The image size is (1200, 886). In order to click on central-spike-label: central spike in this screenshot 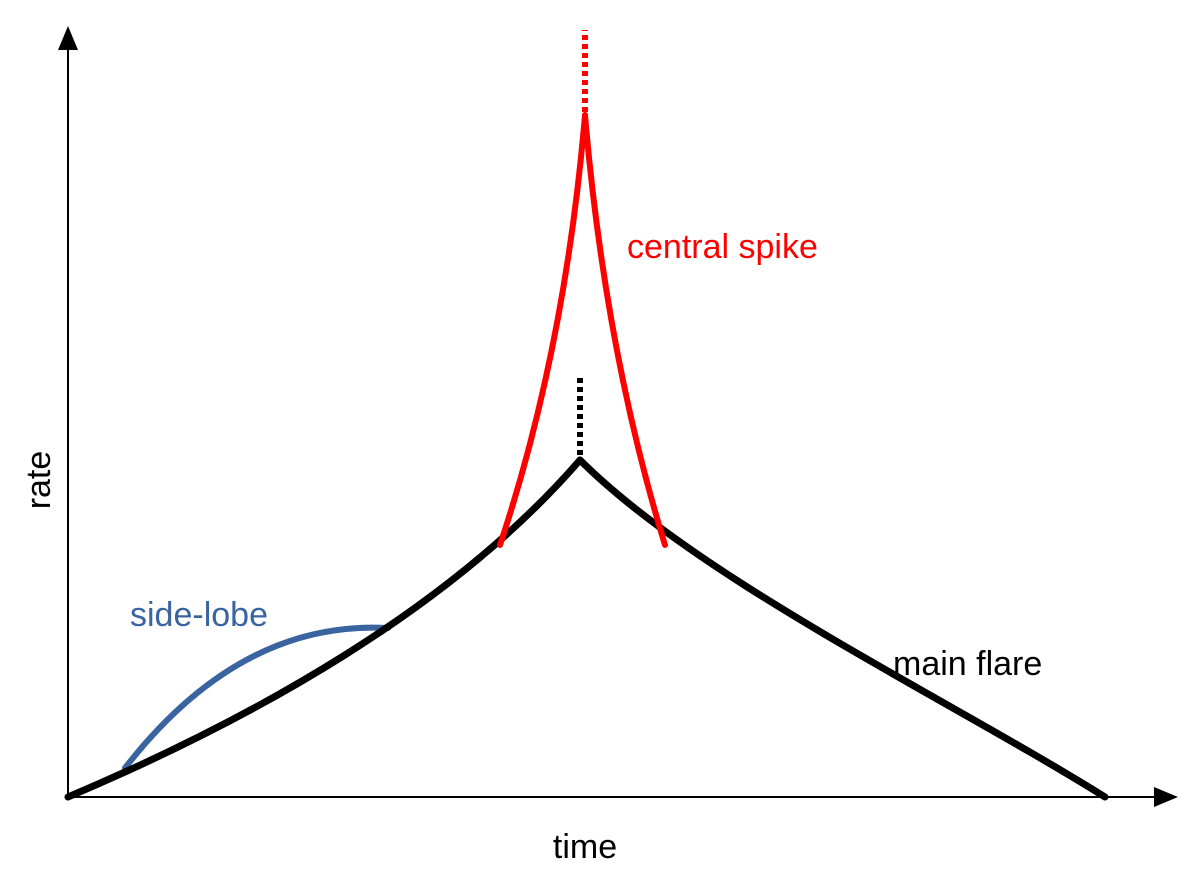, I will do `click(722, 247)`.